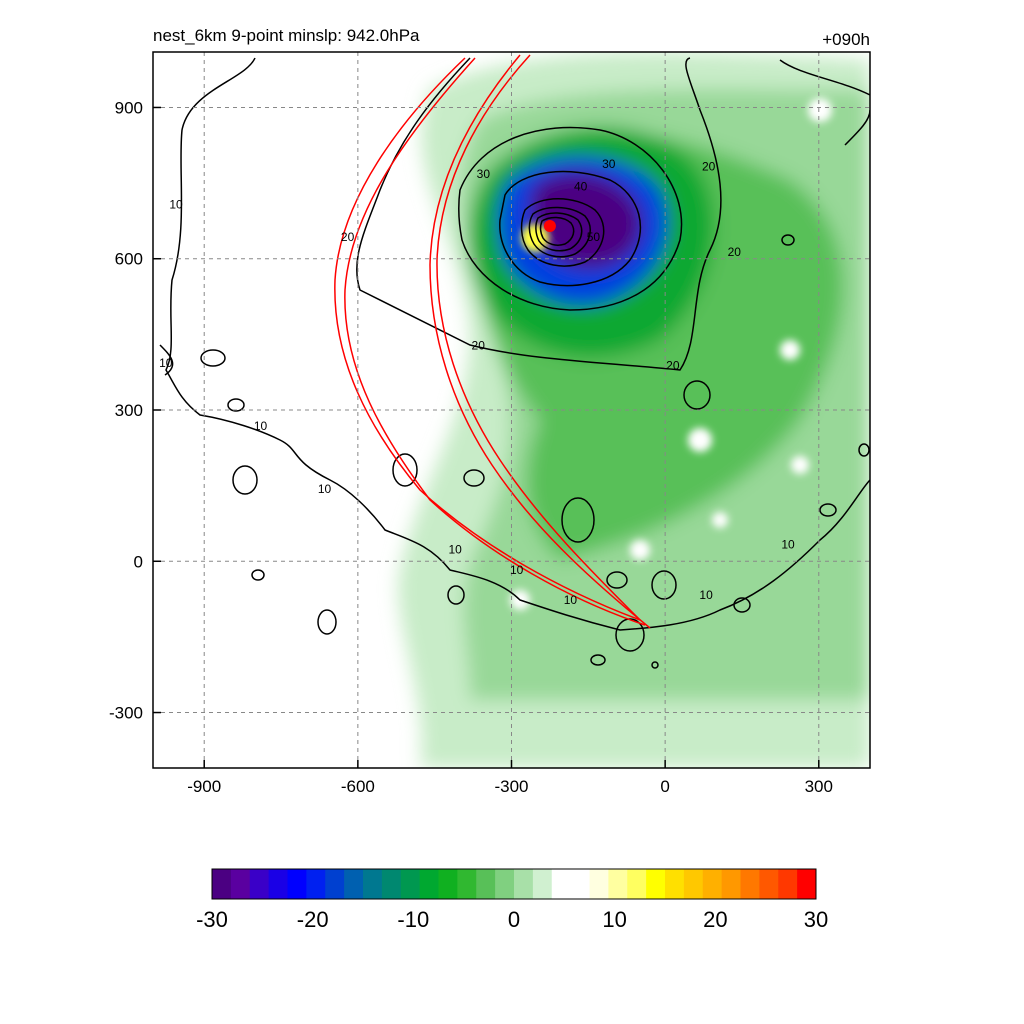  What do you see at coordinates (129, 410) in the screenshot?
I see `y-tick-label: 300` at bounding box center [129, 410].